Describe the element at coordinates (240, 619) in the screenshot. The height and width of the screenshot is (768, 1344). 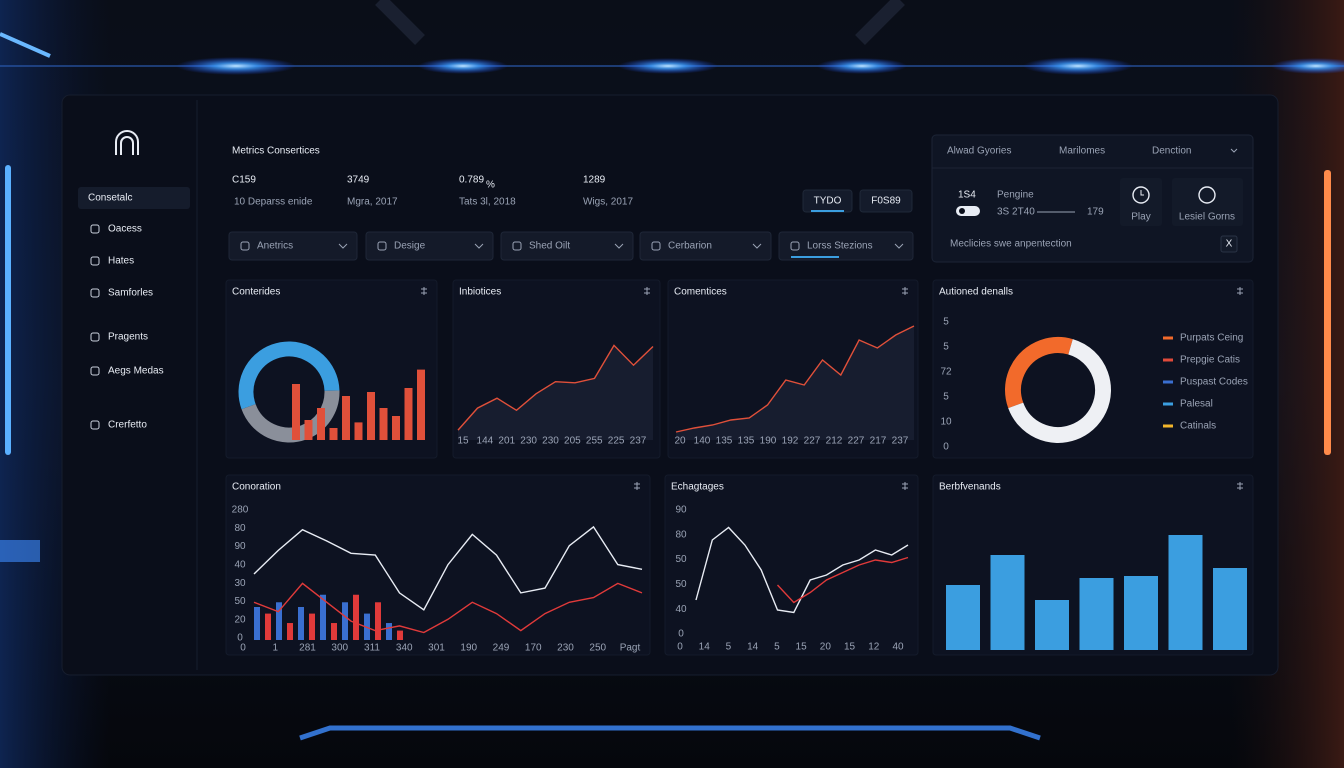
I see `y-tick-label: 20` at that location.